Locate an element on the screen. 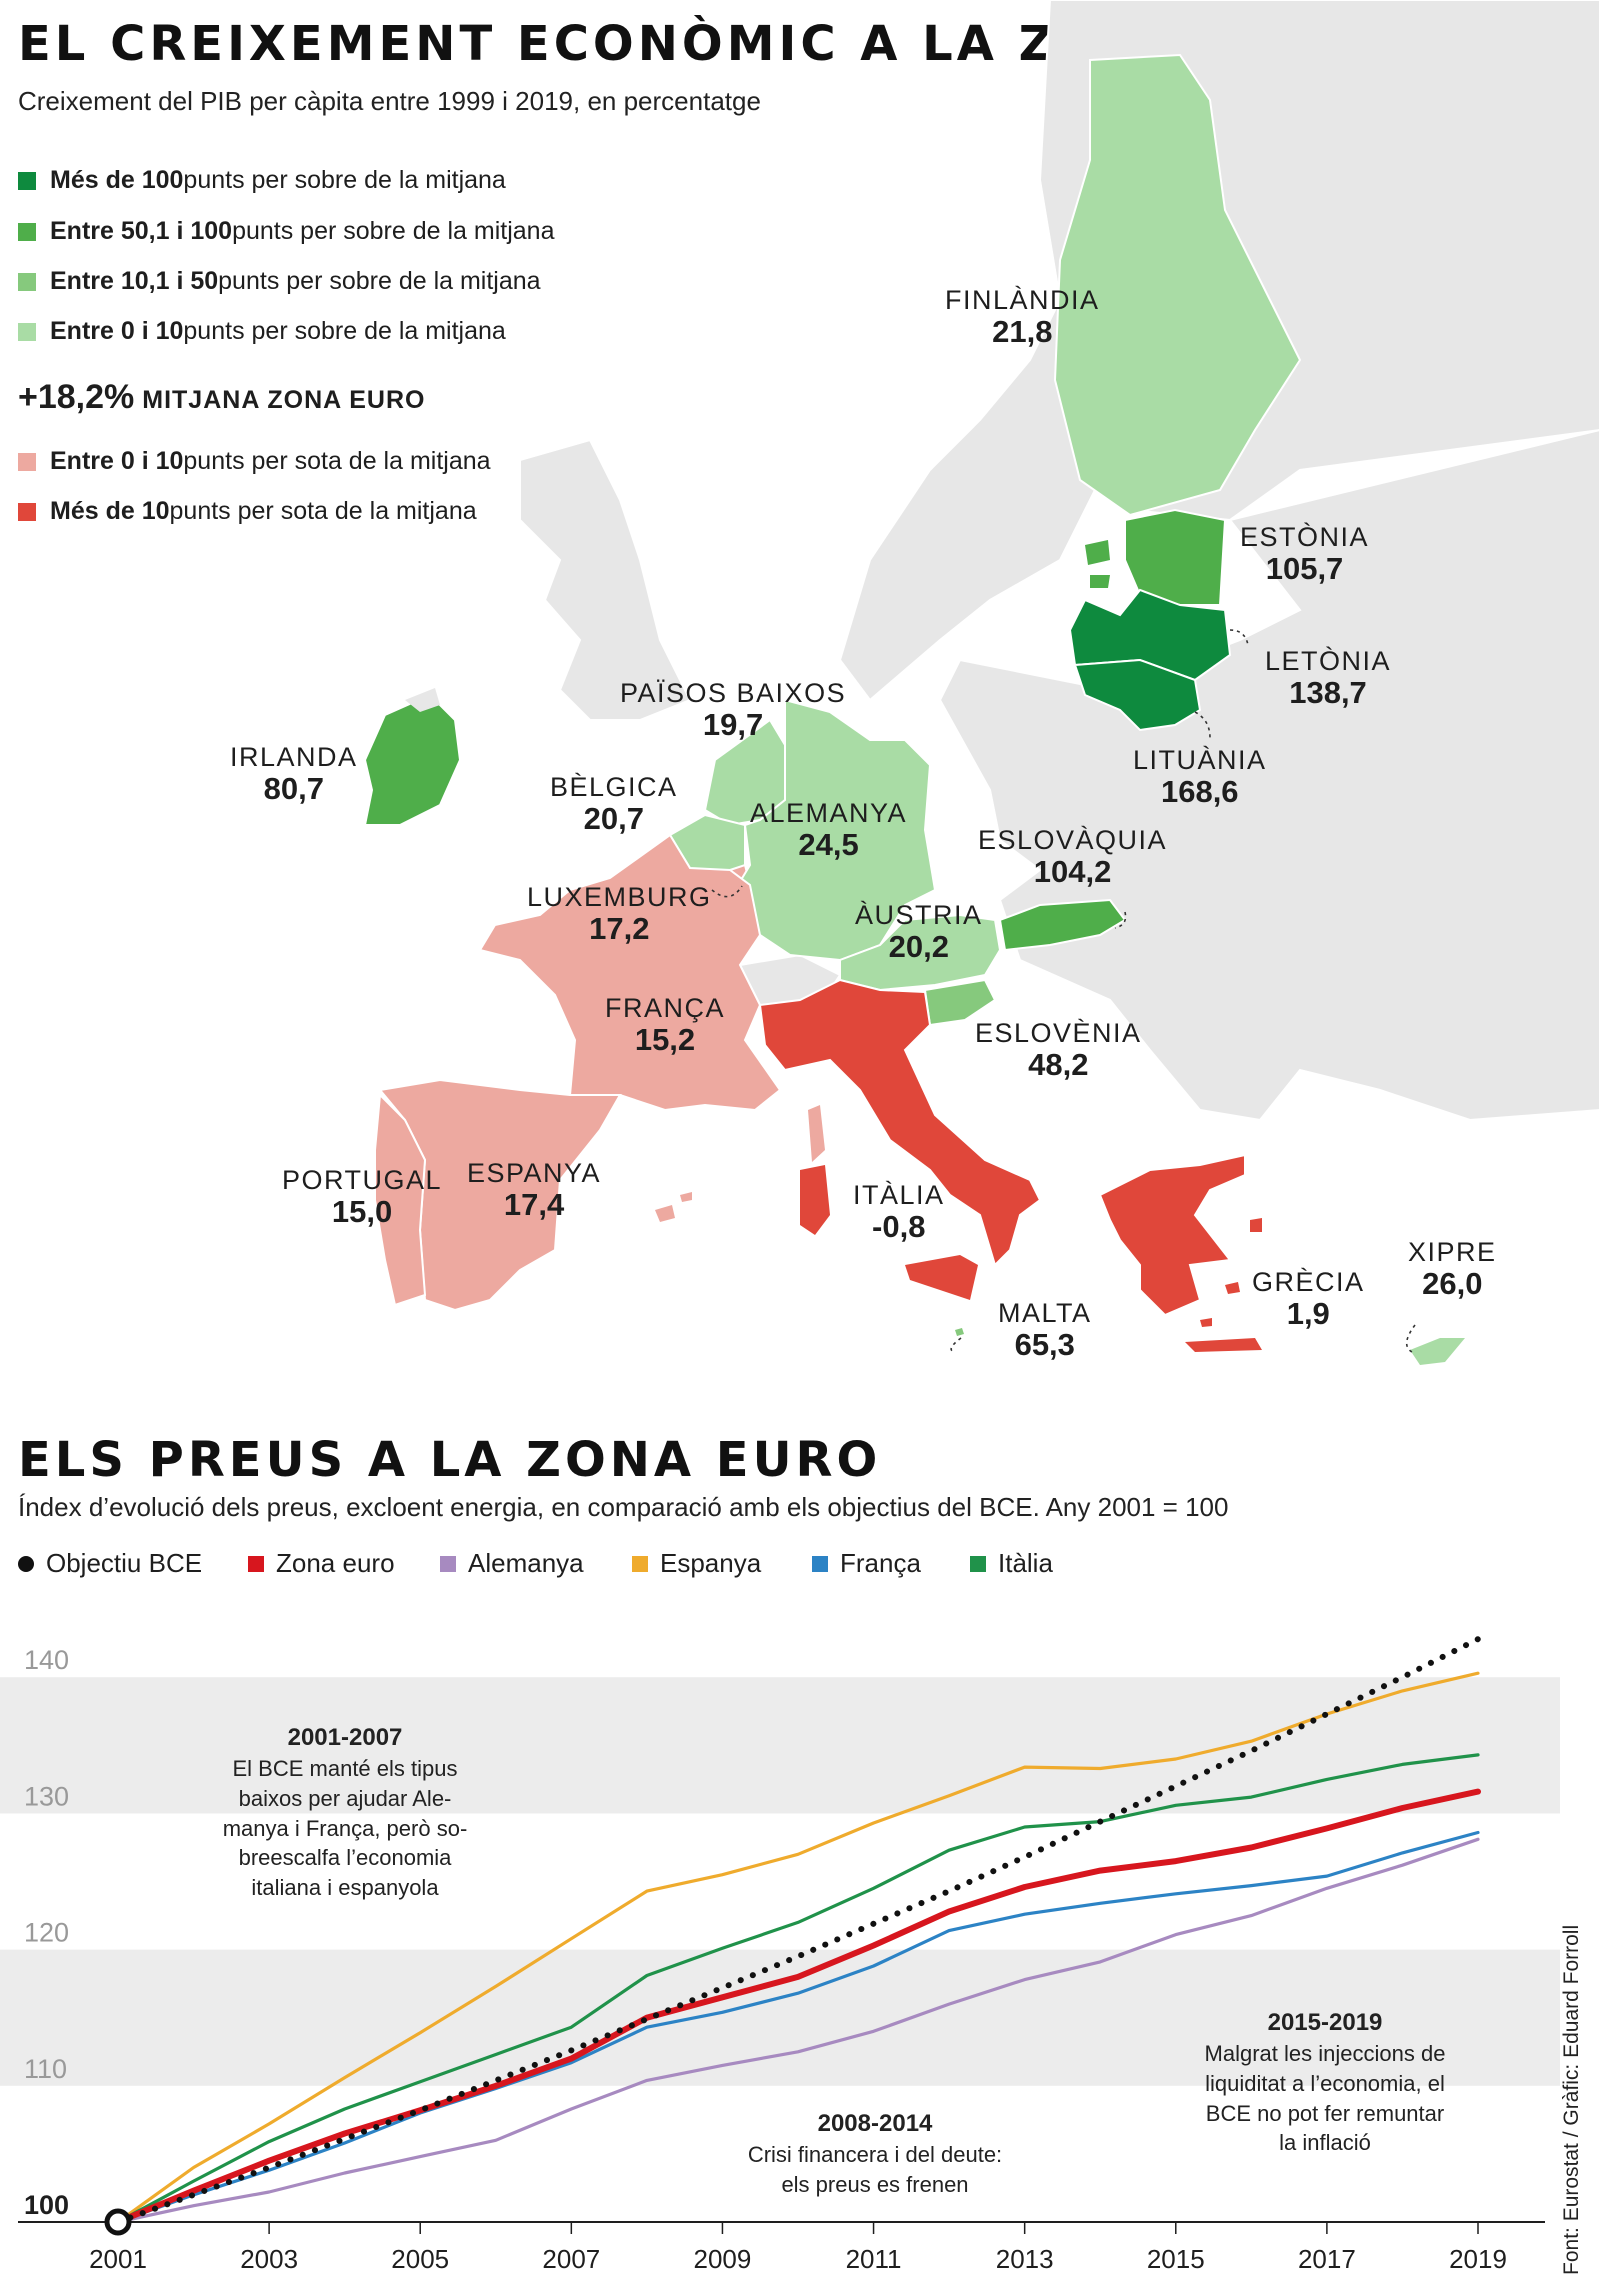 The height and width of the screenshot is (2295, 1600). island-sardenya is located at coordinates (815, 1200).